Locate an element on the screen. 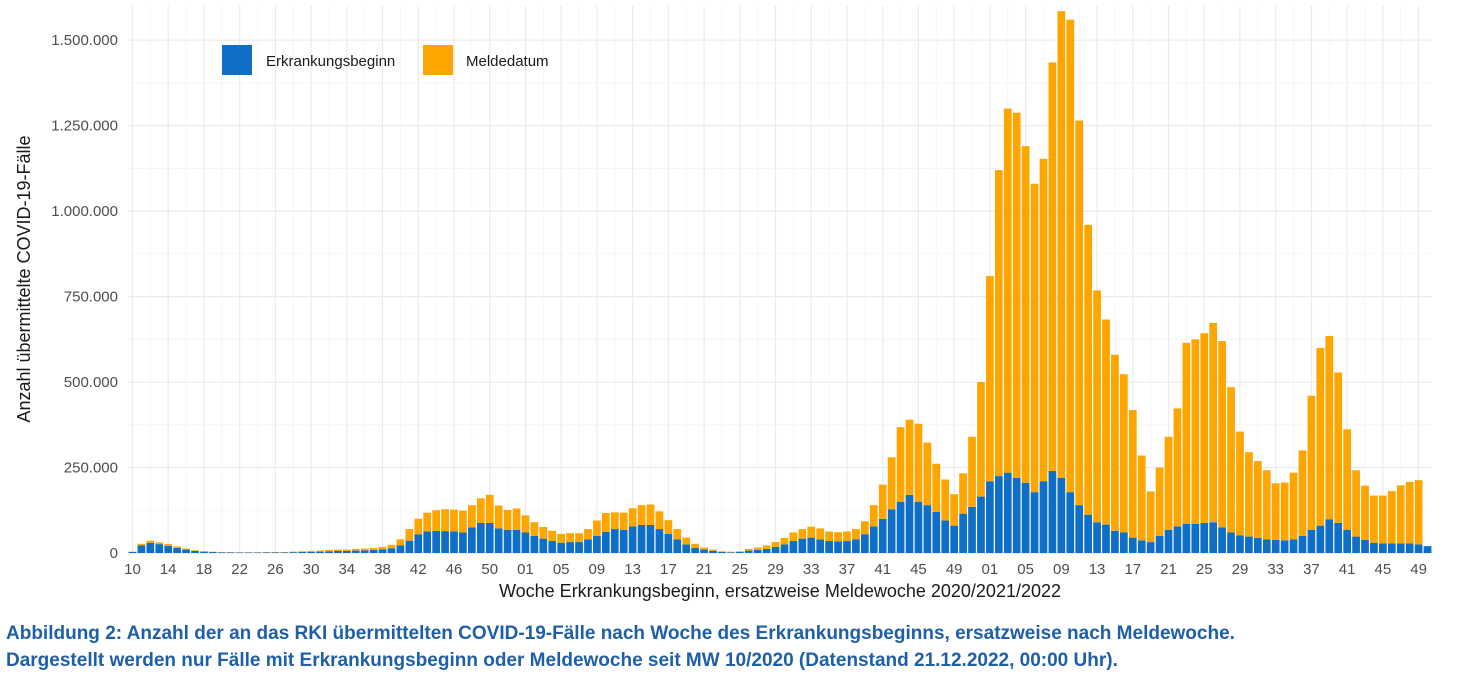  legend: Erkrankungsbeginn Meldedatum is located at coordinates (385, 60).